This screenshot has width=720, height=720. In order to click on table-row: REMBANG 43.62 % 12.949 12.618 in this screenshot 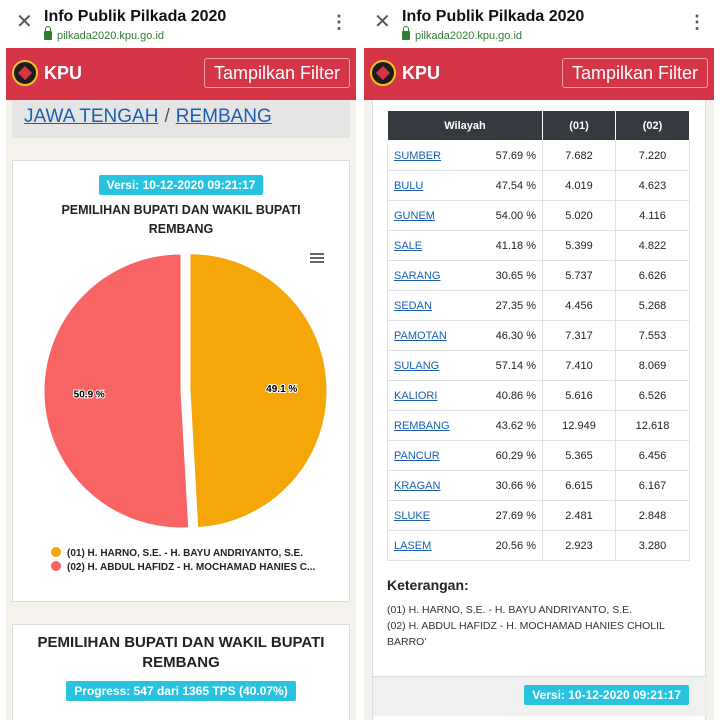, I will do `click(538, 425)`.